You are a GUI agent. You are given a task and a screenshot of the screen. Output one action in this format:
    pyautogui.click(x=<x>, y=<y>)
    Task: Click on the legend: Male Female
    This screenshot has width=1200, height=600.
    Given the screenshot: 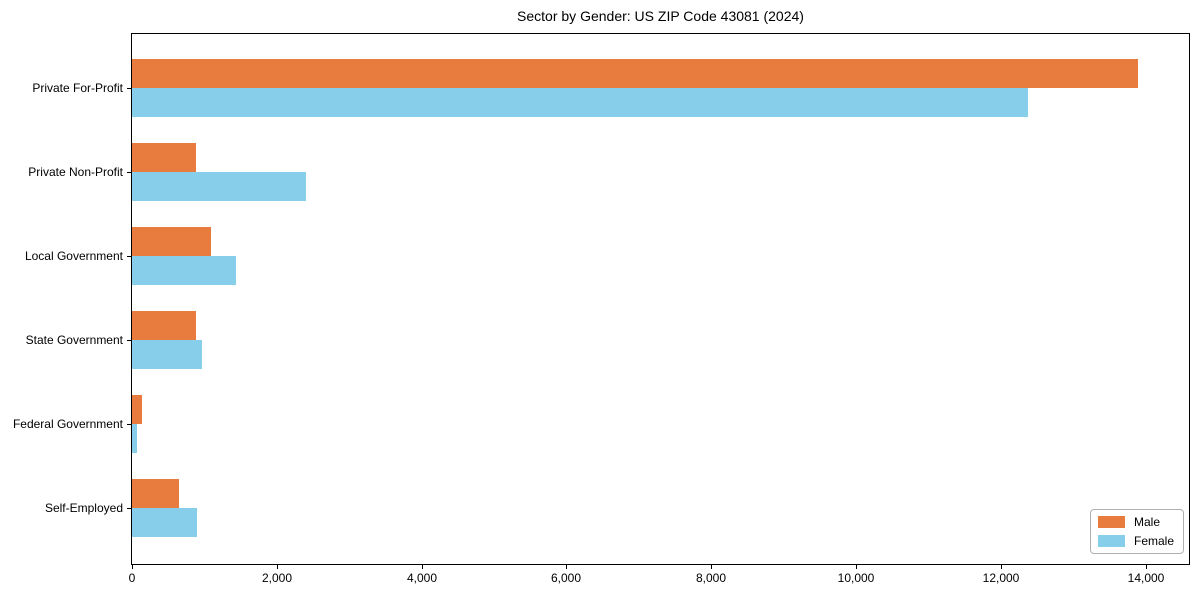 What is the action you would take?
    pyautogui.click(x=1136, y=531)
    